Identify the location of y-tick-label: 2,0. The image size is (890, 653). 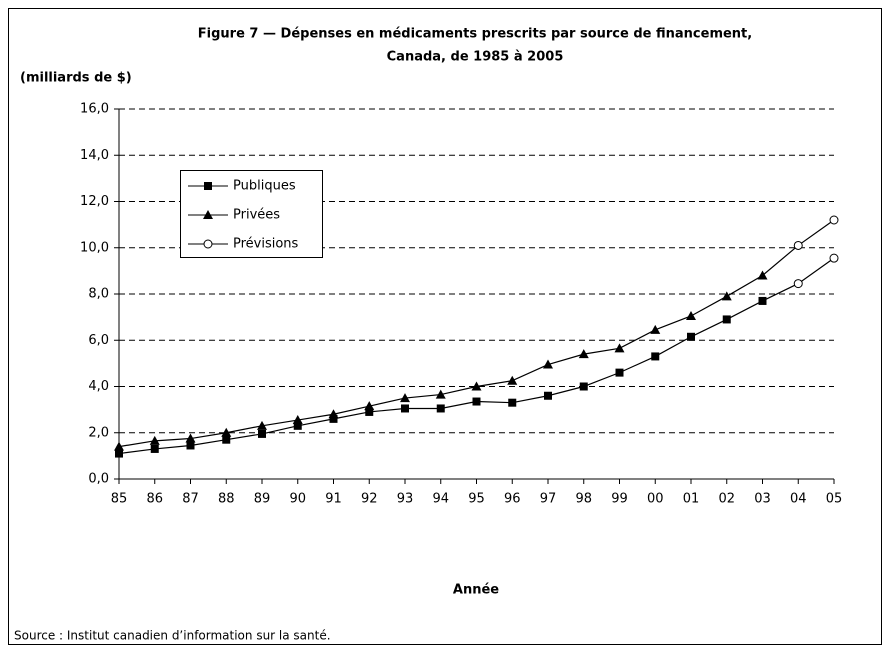
(98, 432).